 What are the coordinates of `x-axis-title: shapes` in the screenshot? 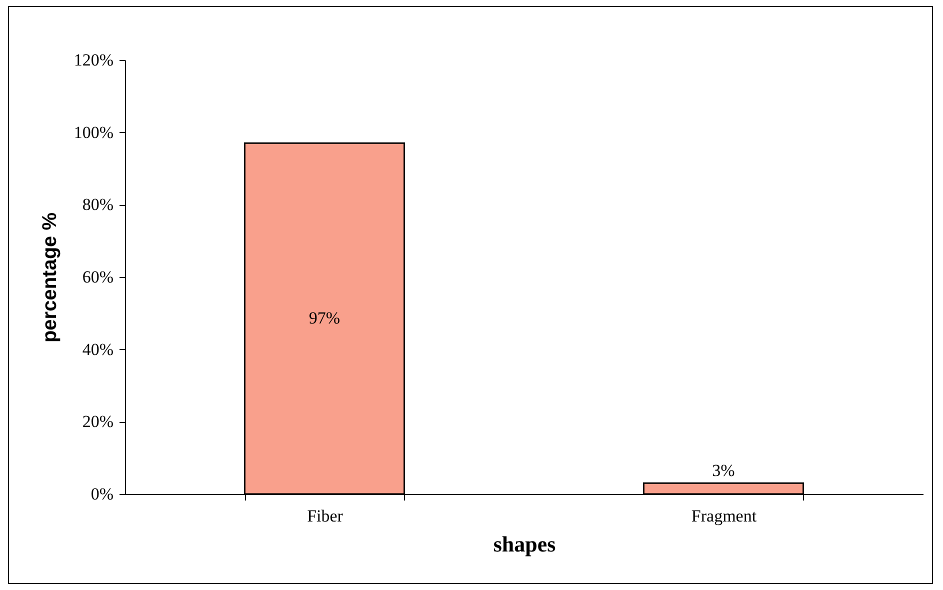 It's located at (524, 544).